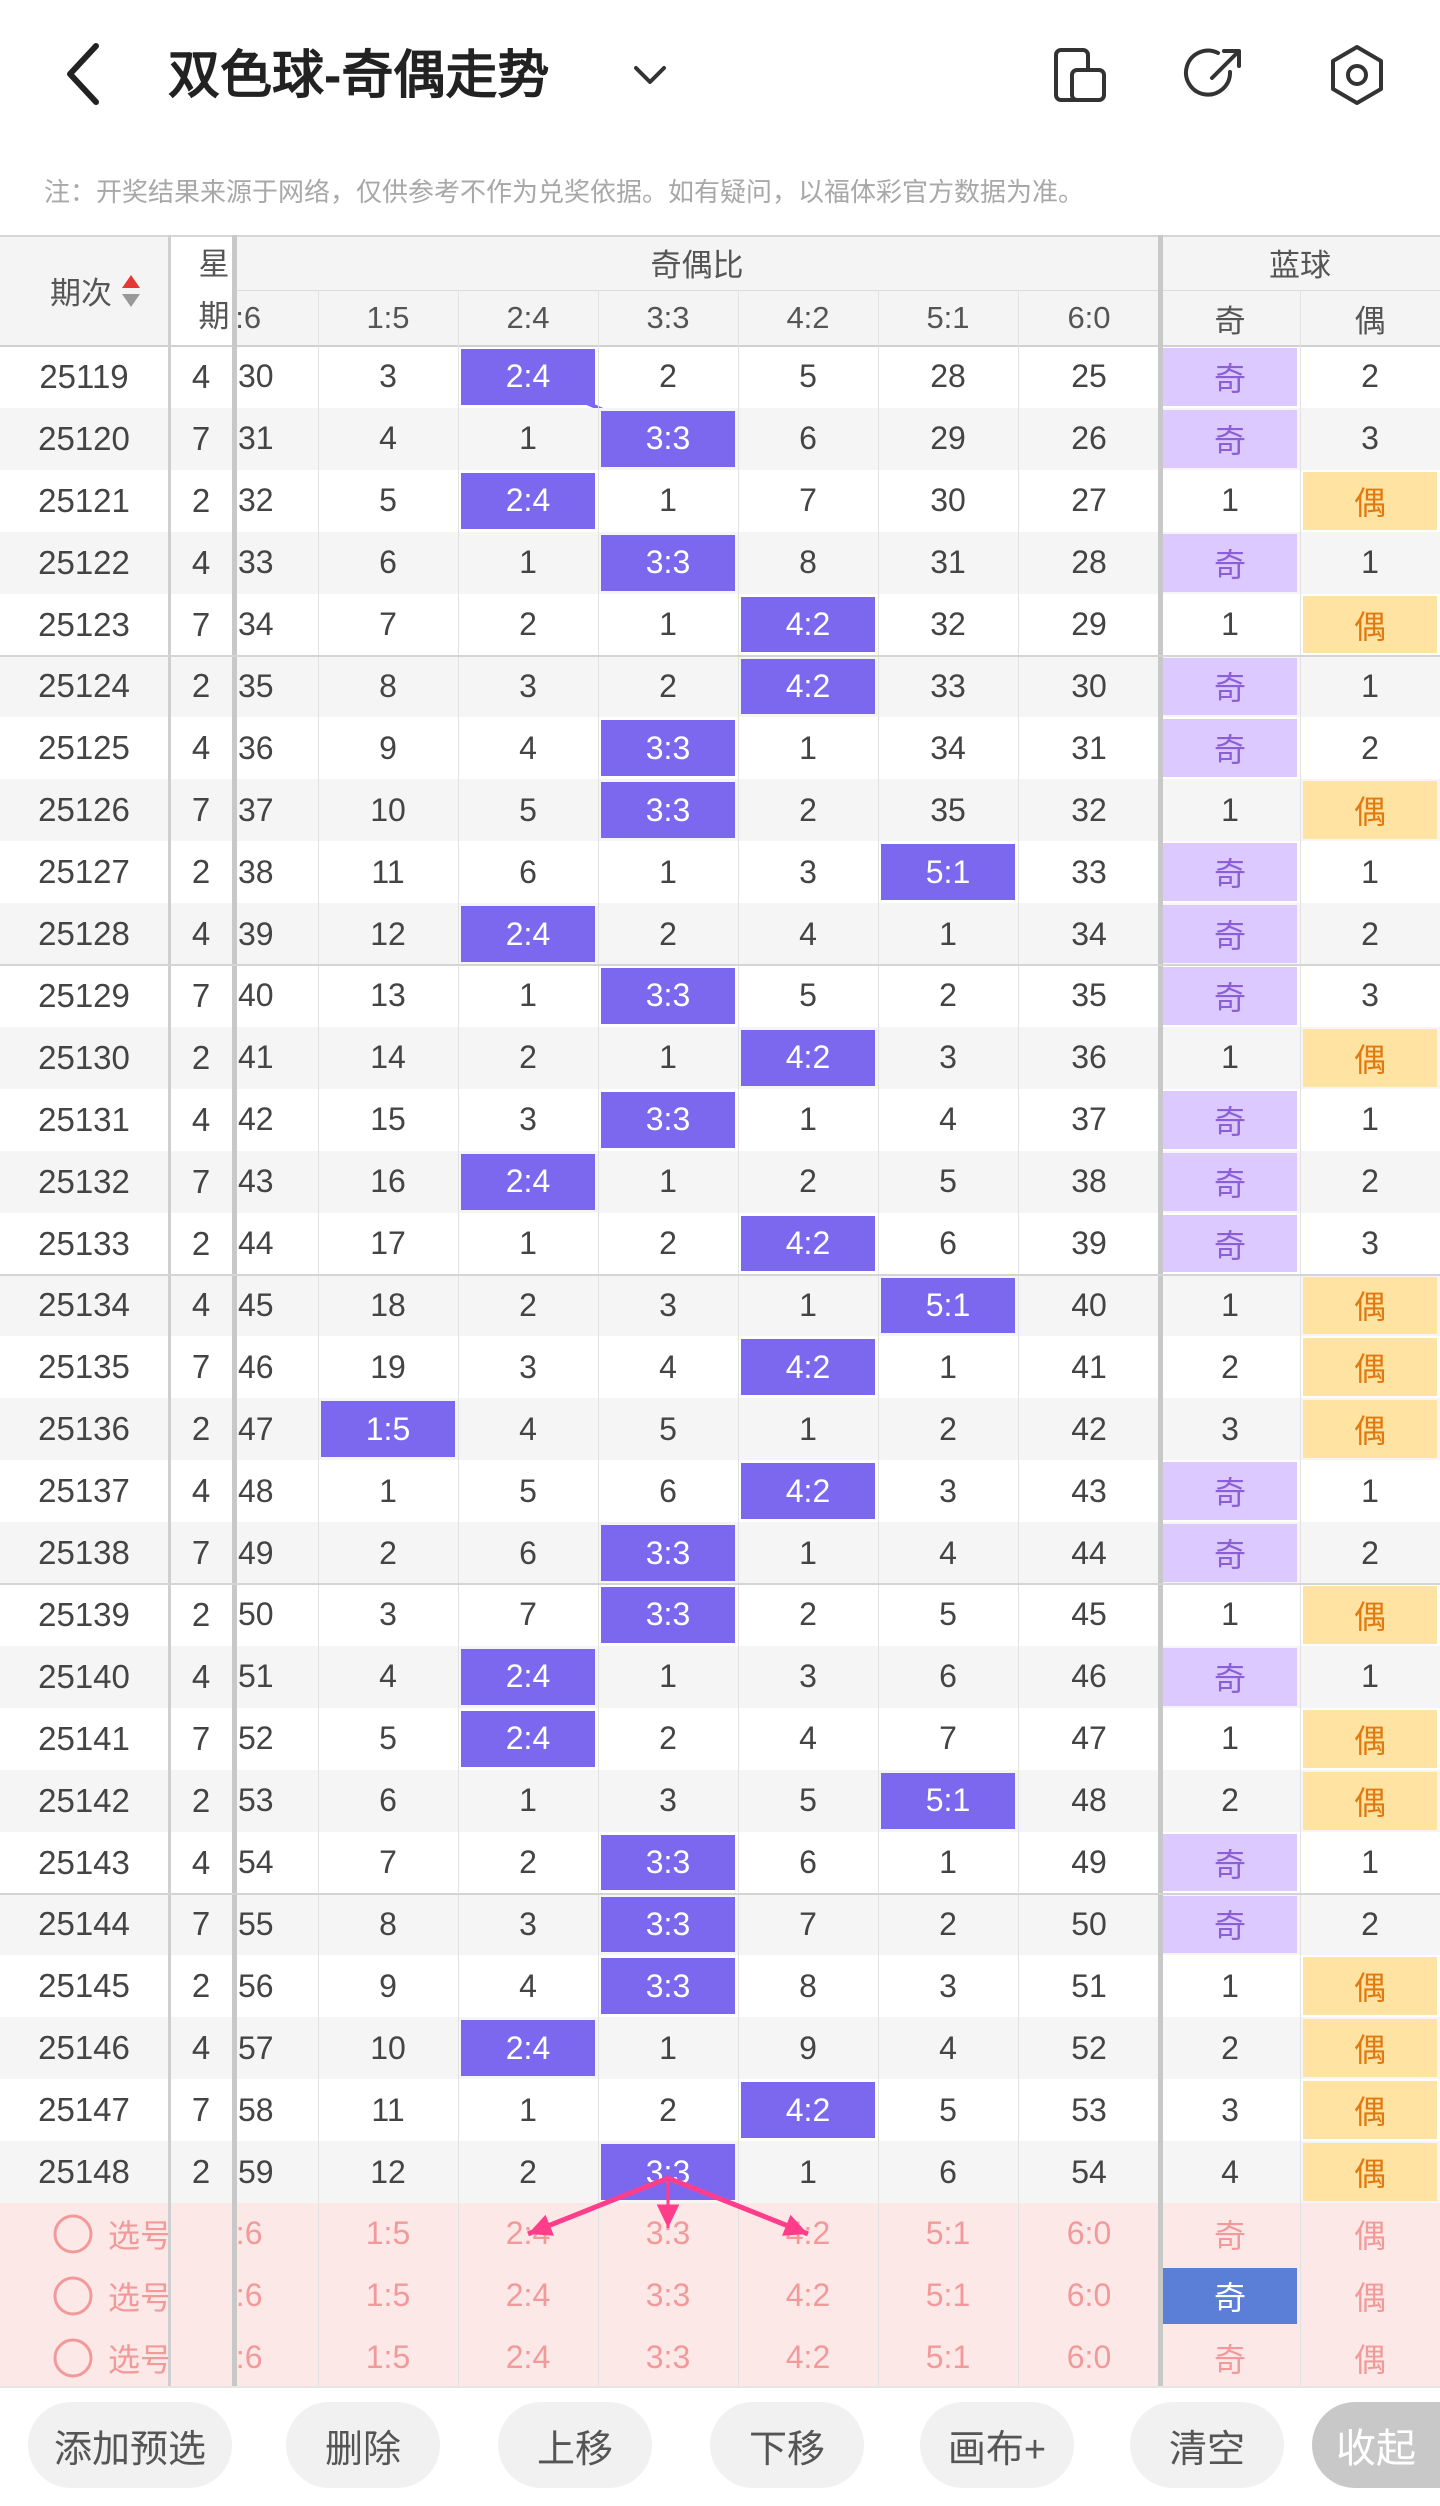 The image size is (1440, 2506). What do you see at coordinates (201, 810) in the screenshot?
I see `week-cell: 7` at bounding box center [201, 810].